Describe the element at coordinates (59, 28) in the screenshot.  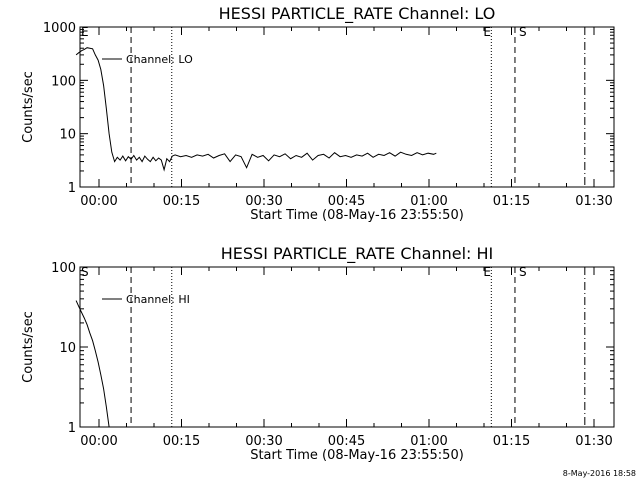
I see `y-tick-label: 1000` at that location.